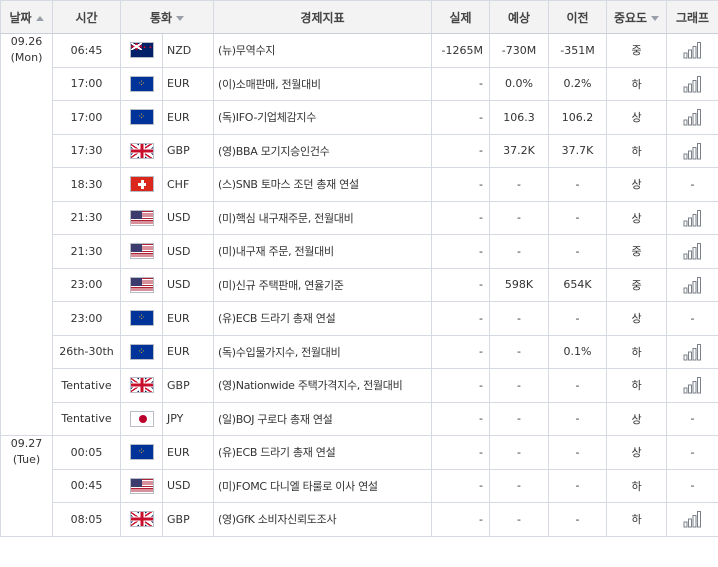  What do you see at coordinates (636, 418) in the screenshot?
I see `importance-cell: 상` at bounding box center [636, 418].